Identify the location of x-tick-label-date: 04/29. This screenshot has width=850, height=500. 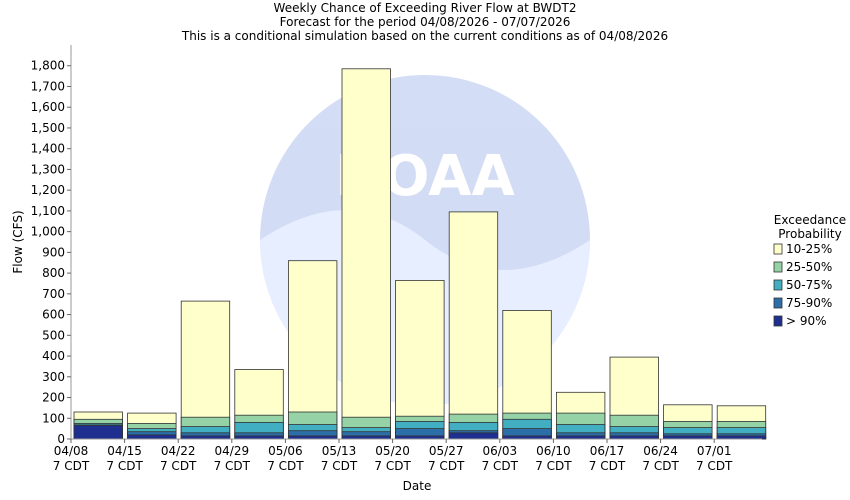
(232, 451).